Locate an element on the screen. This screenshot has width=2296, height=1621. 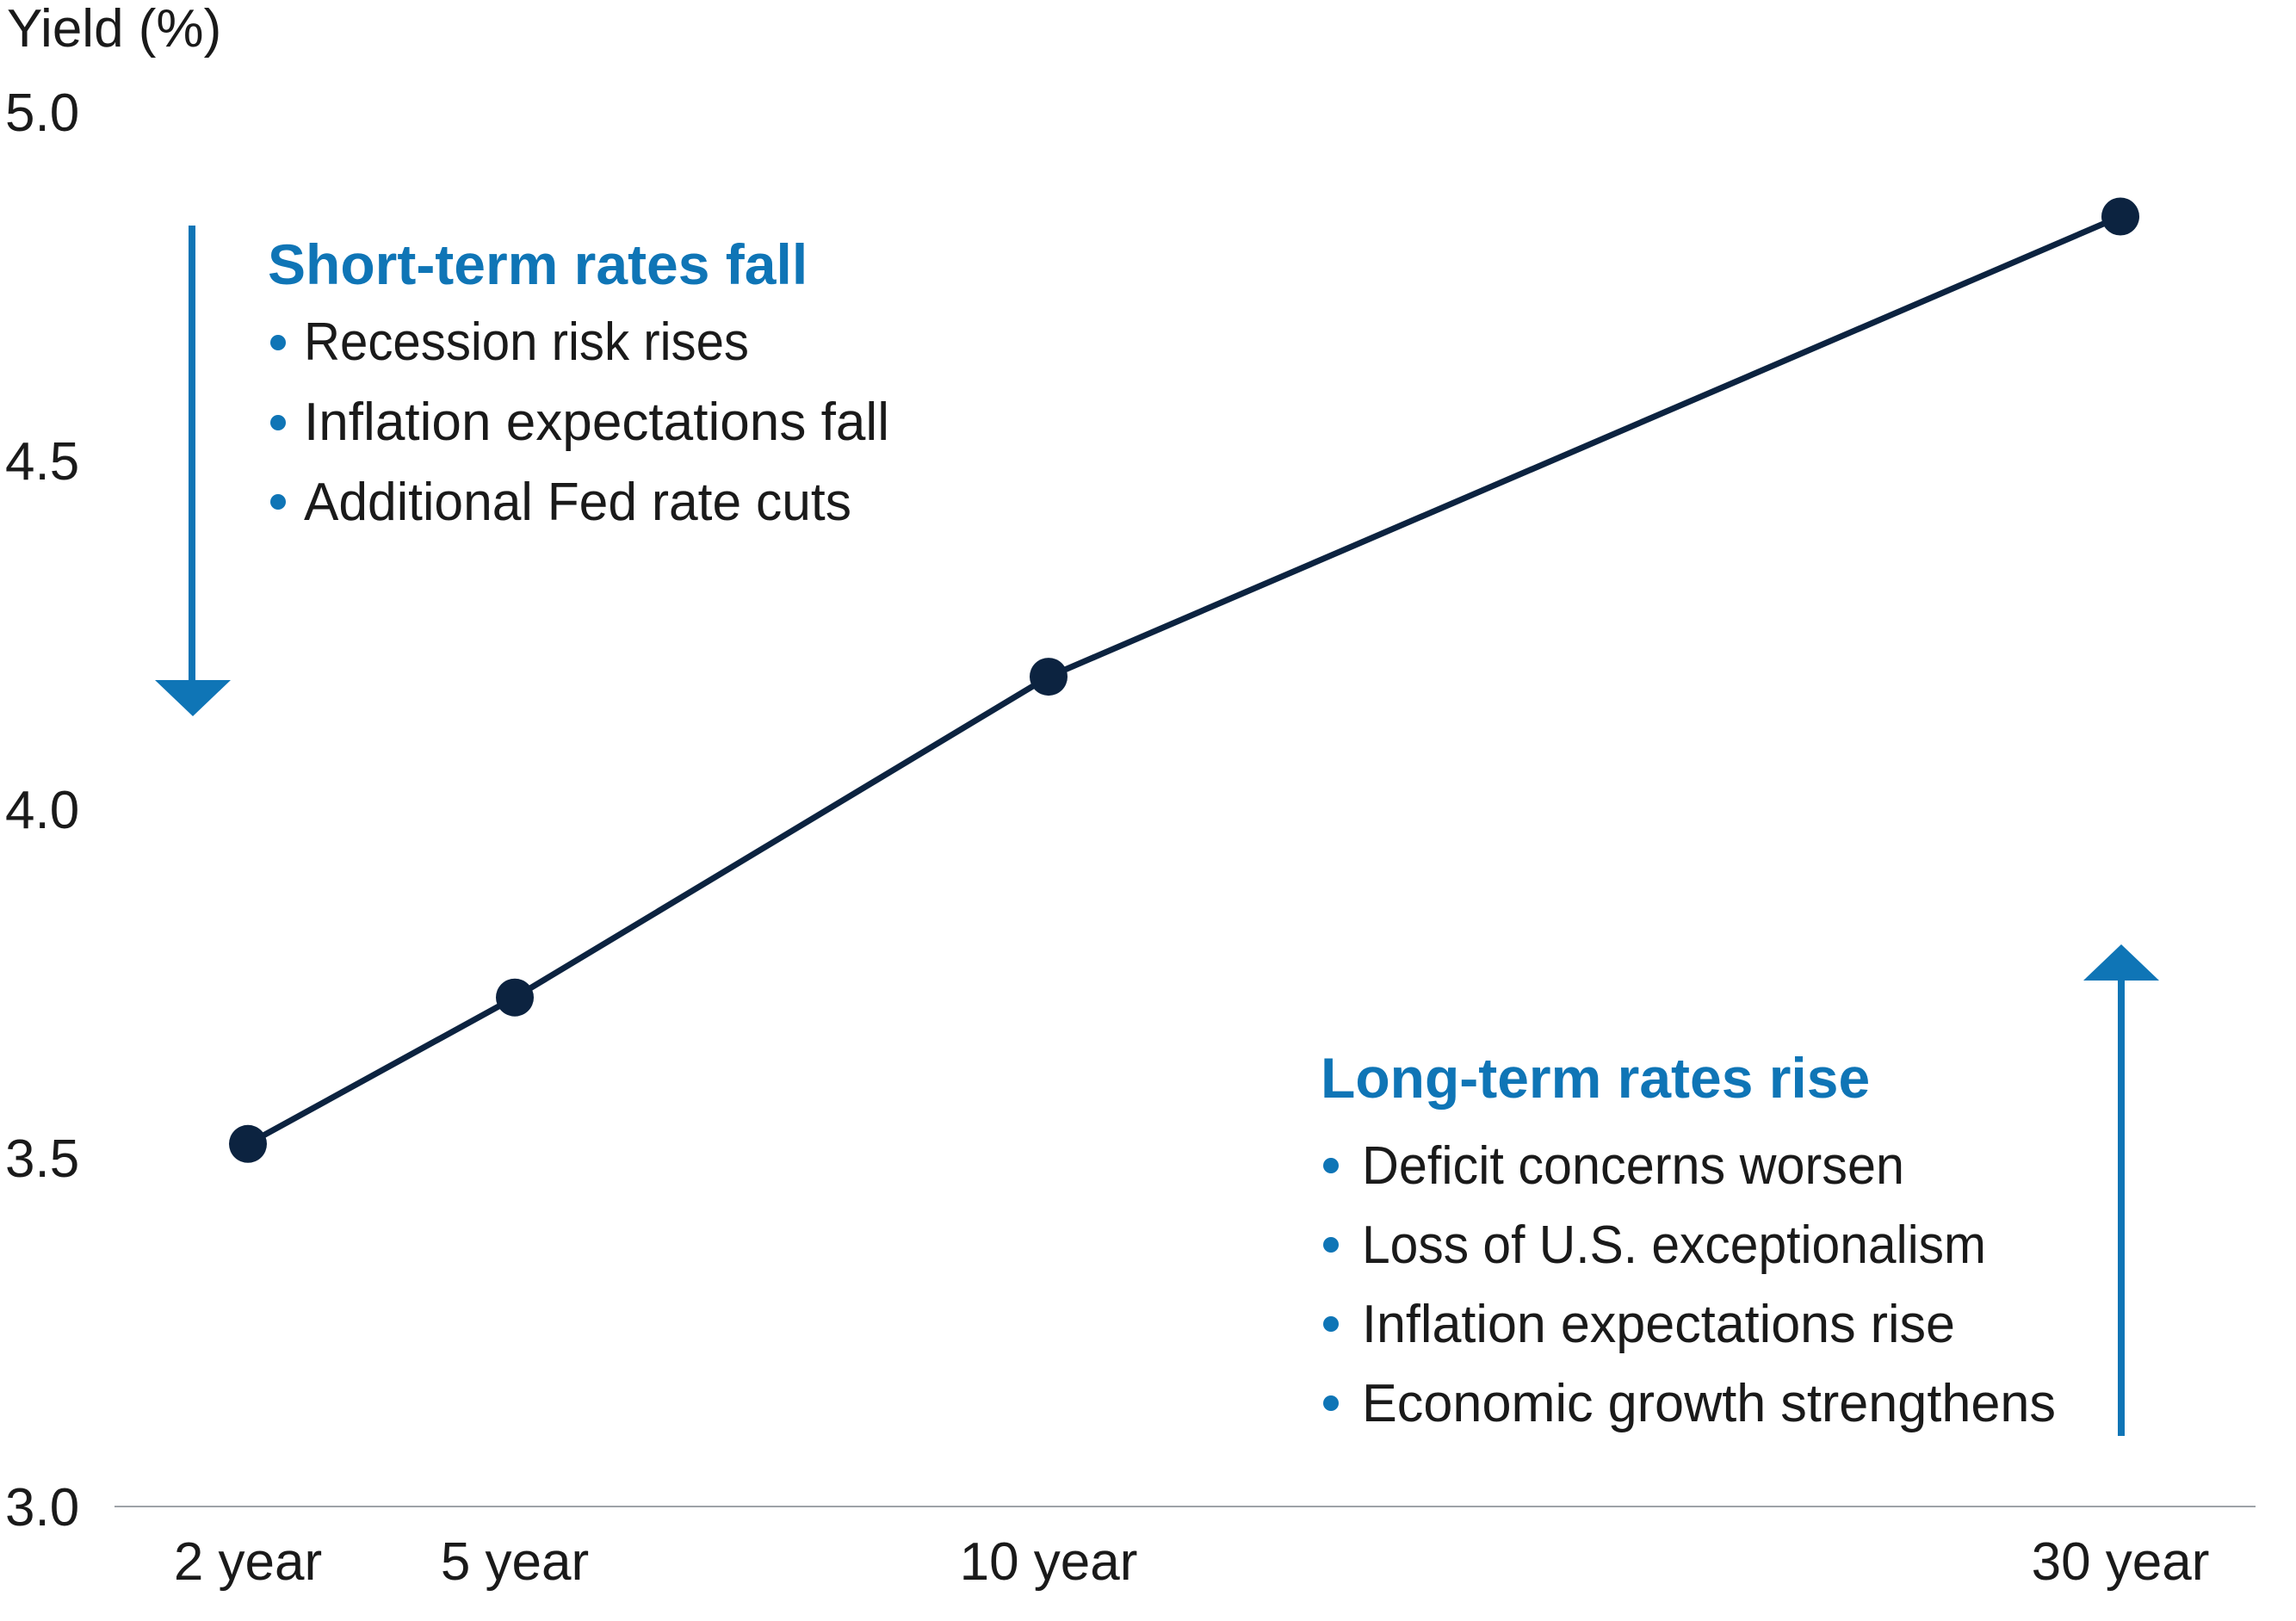
y-tick-label: 3.0 is located at coordinates (42, 1507).